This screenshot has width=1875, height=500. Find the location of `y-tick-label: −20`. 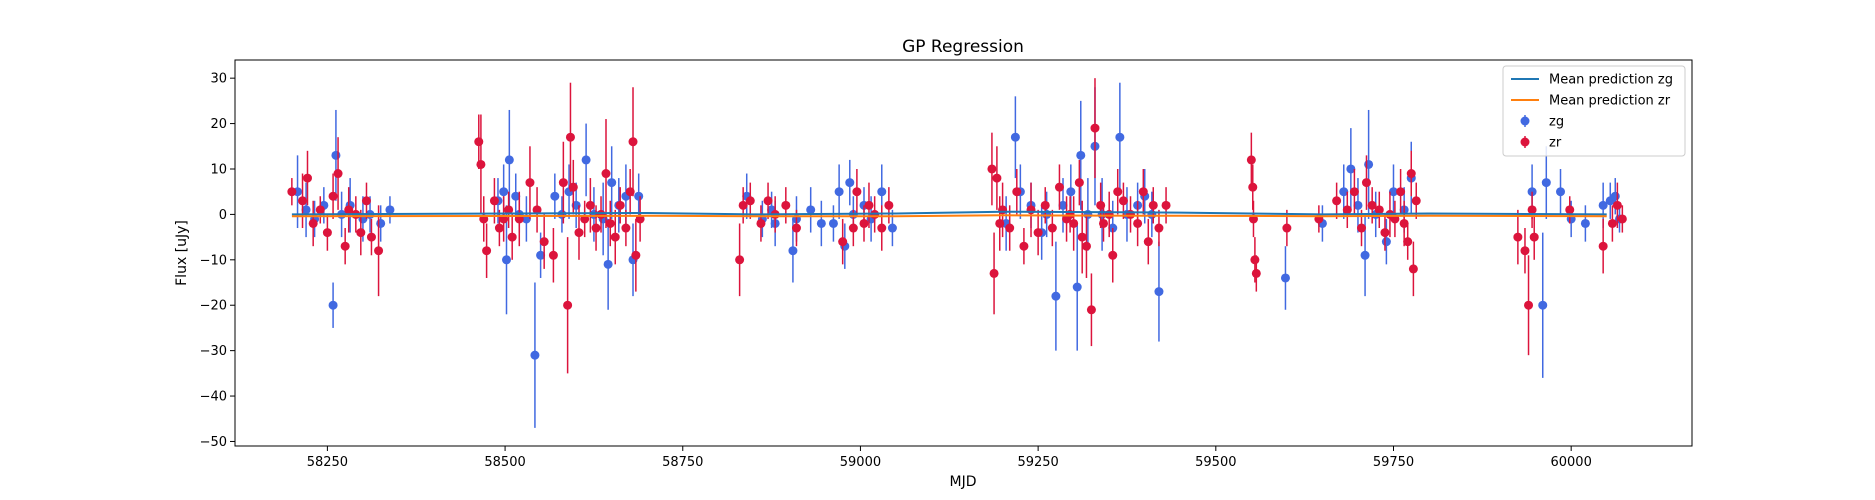

y-tick-label: −20 is located at coordinates (213, 306).